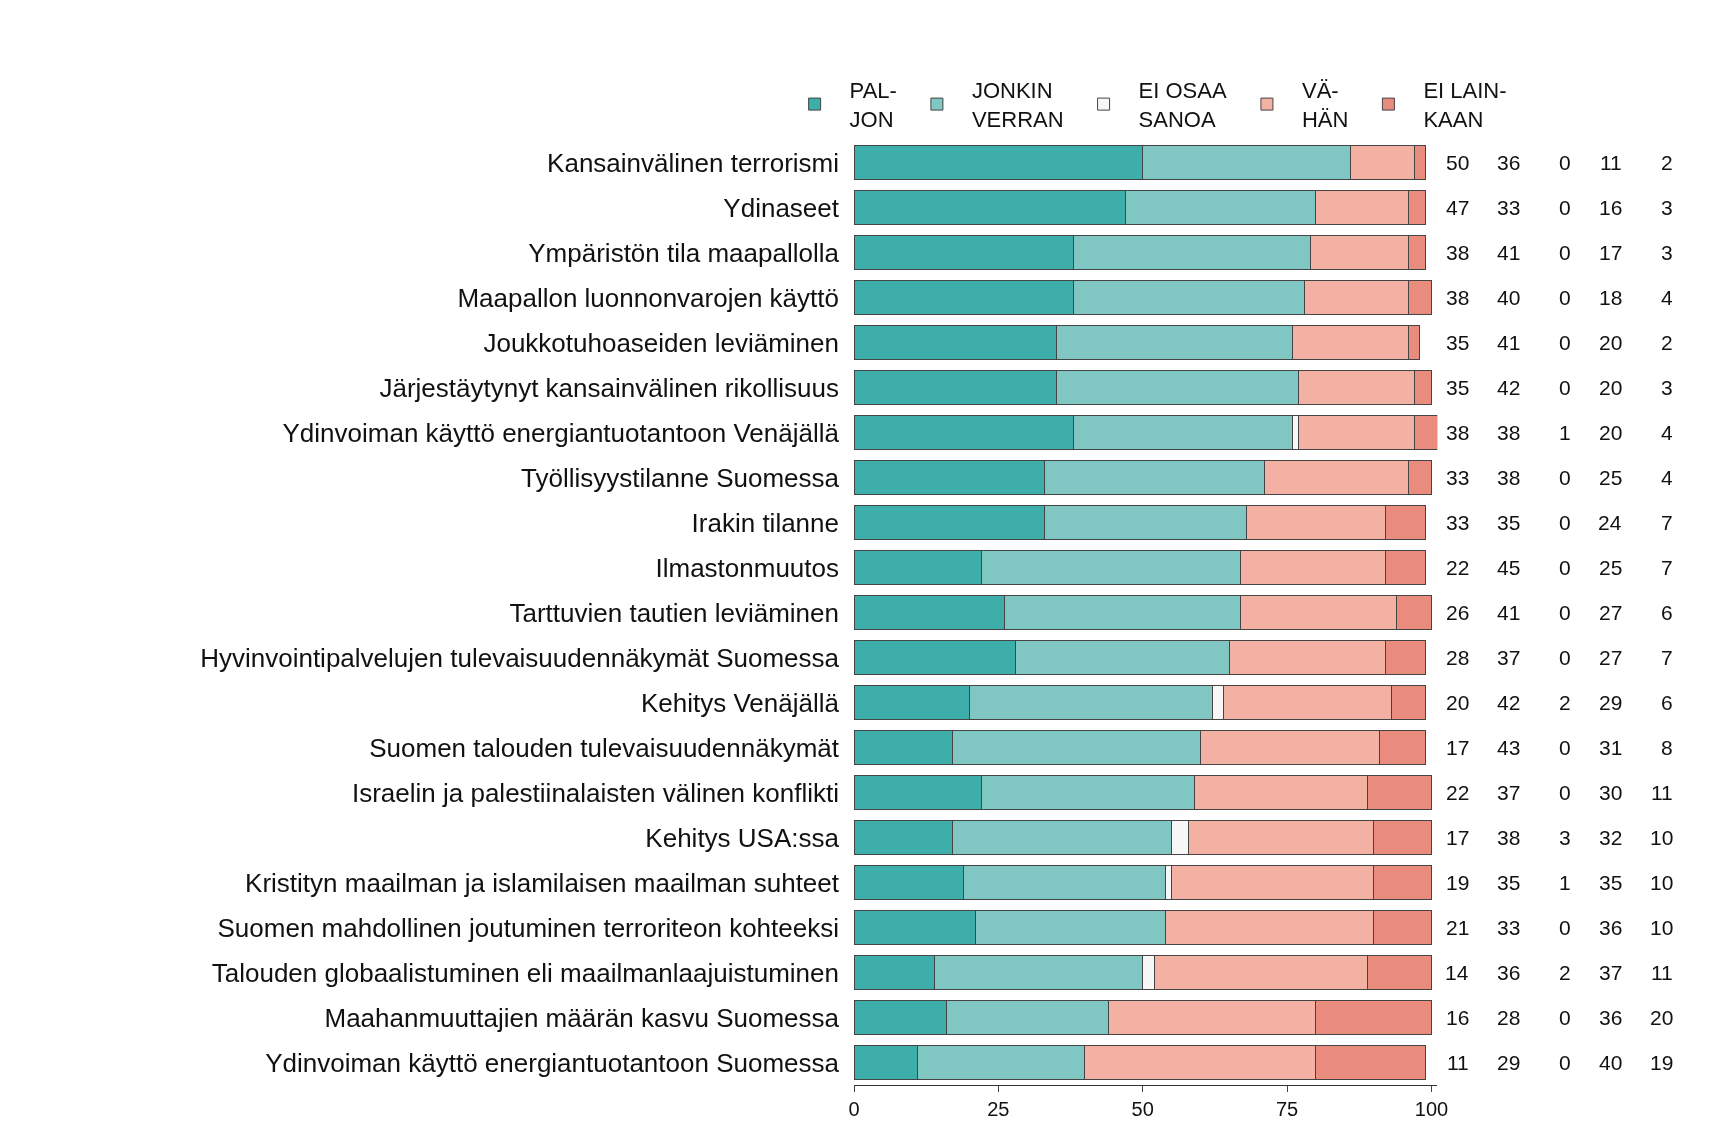 The height and width of the screenshot is (1130, 1713). Describe the element at coordinates (648, 297) in the screenshot. I see `y-tick-label: Maapallon luonnonvarojen käyttö` at that location.